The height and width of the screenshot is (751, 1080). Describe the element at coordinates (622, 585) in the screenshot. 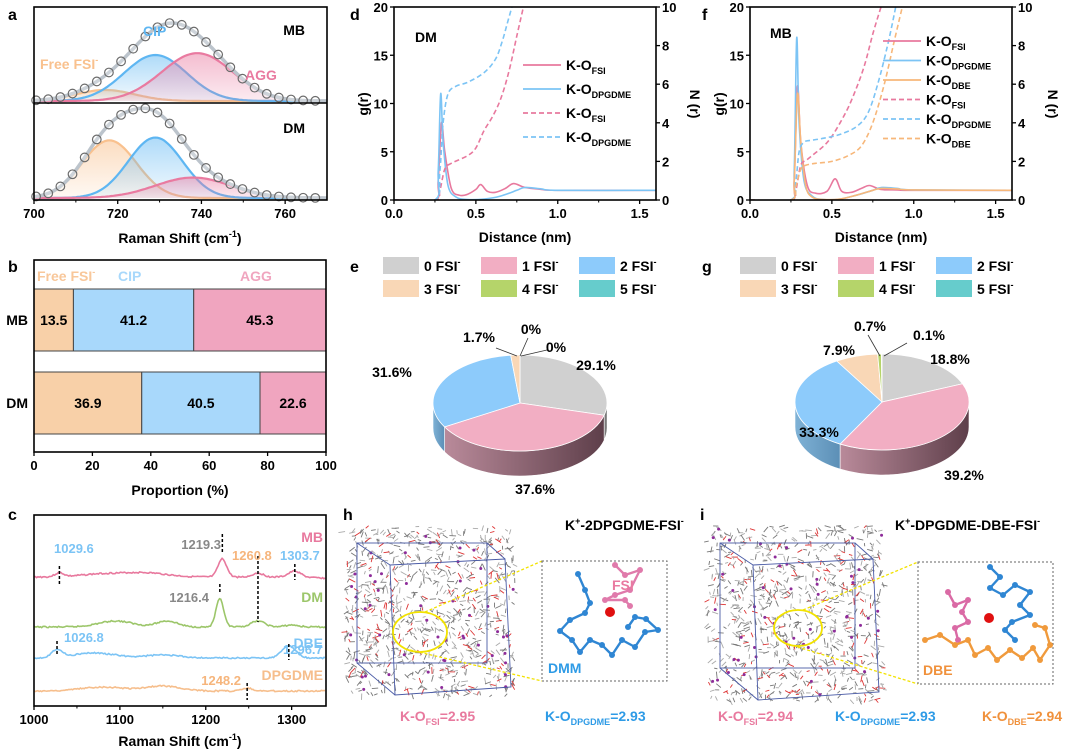

I see `fsi-molecule` at that location.